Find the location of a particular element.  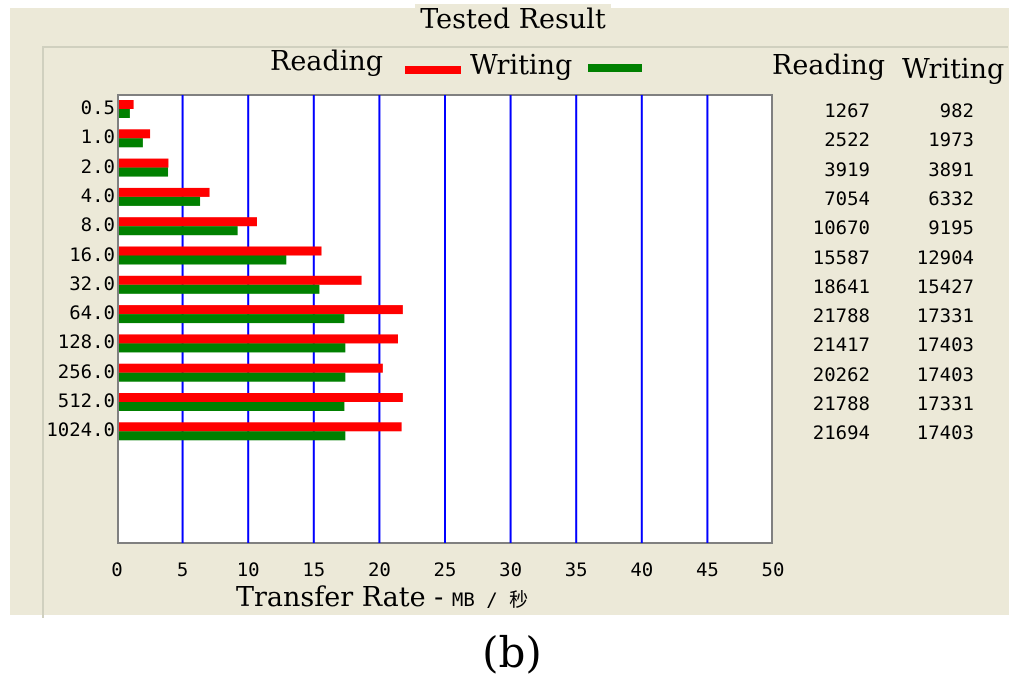

y-tick-label: 128.0 is located at coordinates (86, 342).